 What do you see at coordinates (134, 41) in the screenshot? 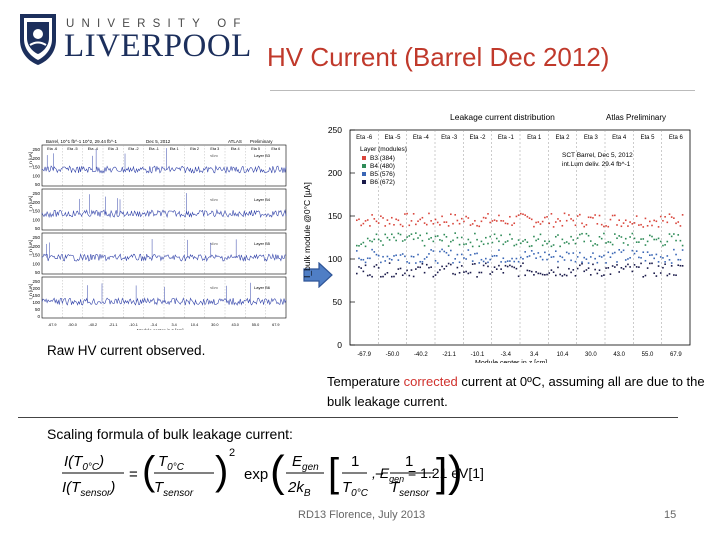
I see `university-logo: UNIVERSITY OF LIVERPOOL` at bounding box center [134, 41].